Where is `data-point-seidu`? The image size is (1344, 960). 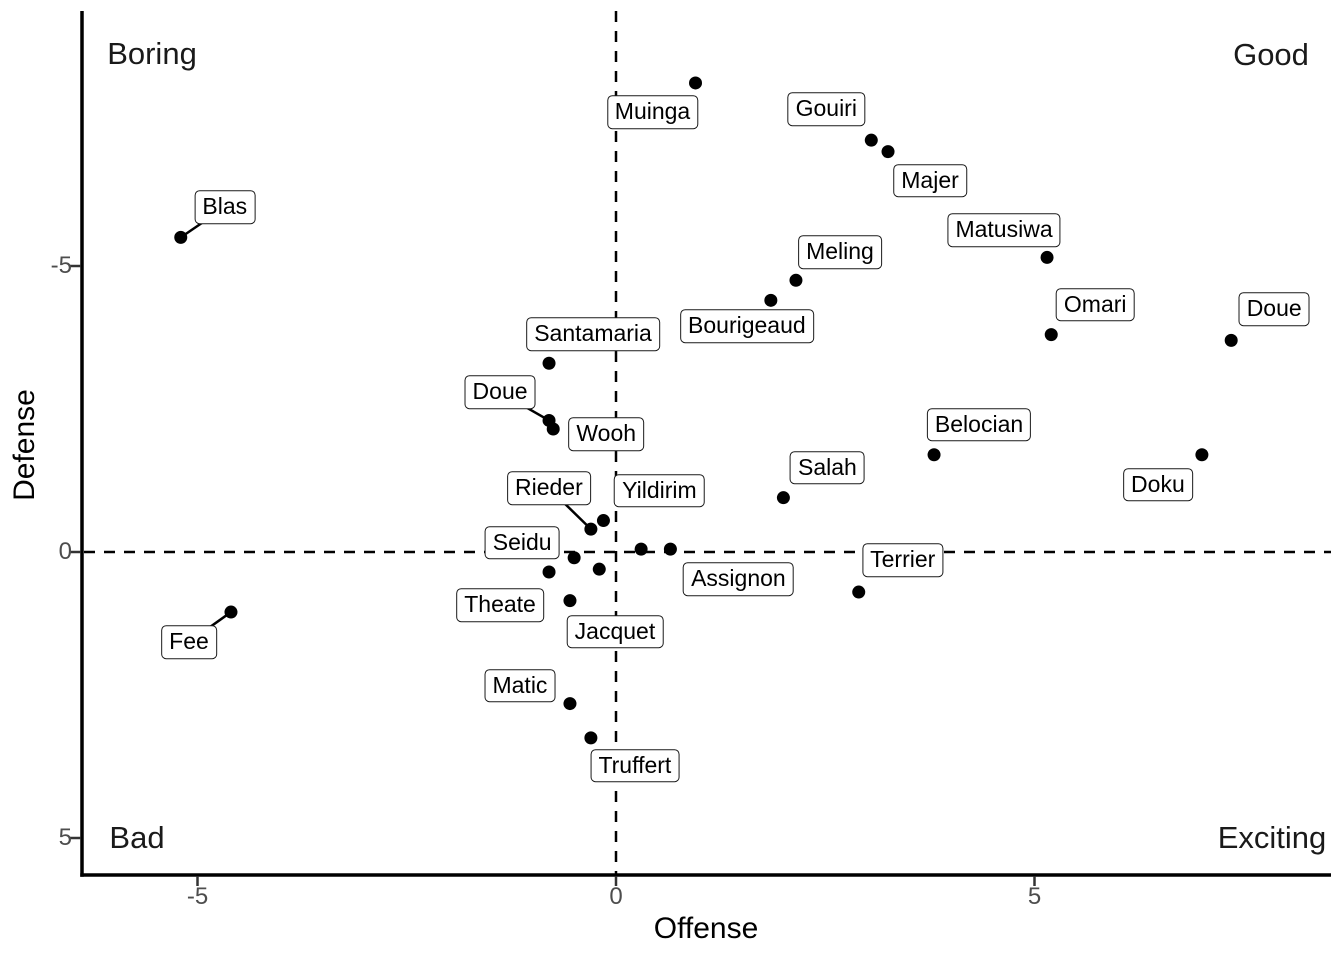 data-point-seidu is located at coordinates (574, 558).